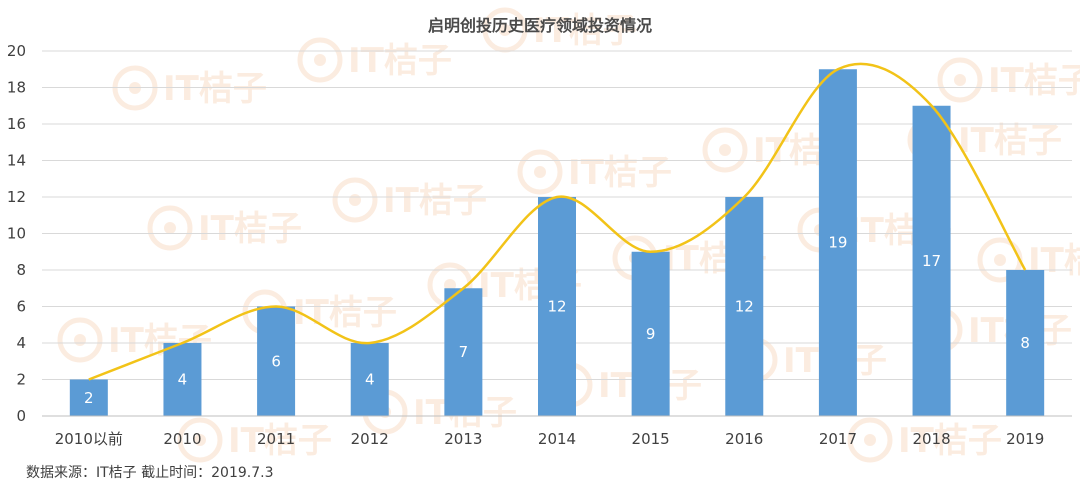 This screenshot has width=1080, height=491. What do you see at coordinates (16, 88) in the screenshot?
I see `y-tick-label: 18` at bounding box center [16, 88].